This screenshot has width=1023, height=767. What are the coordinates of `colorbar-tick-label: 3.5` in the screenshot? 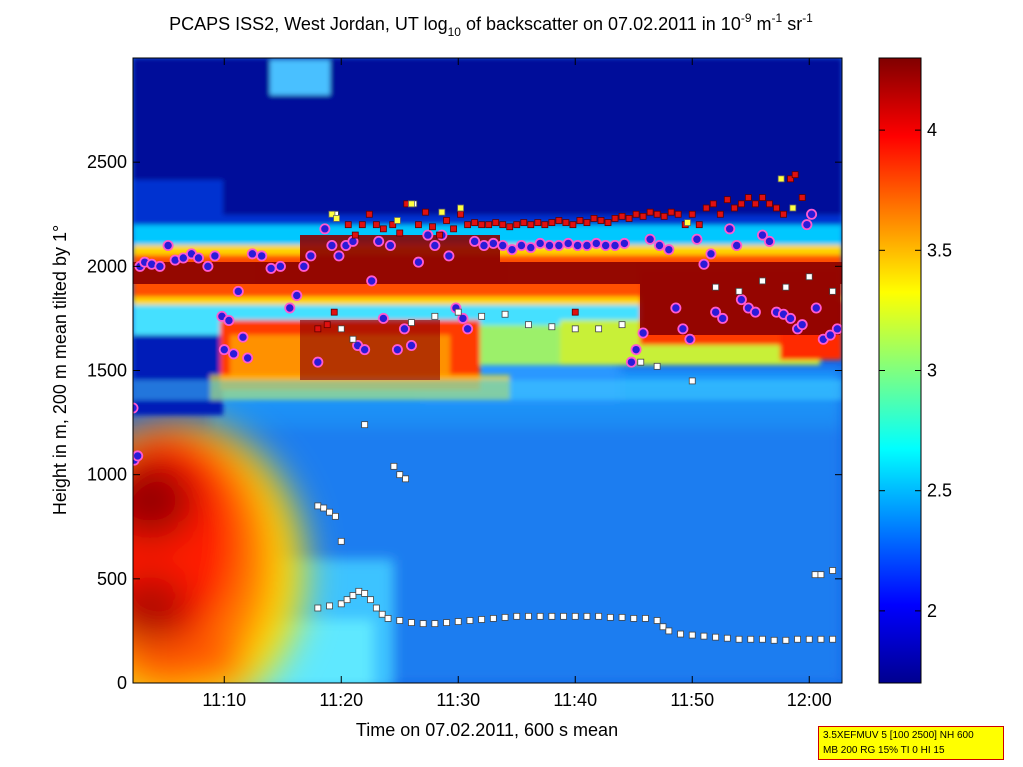 It's located at (939, 250).